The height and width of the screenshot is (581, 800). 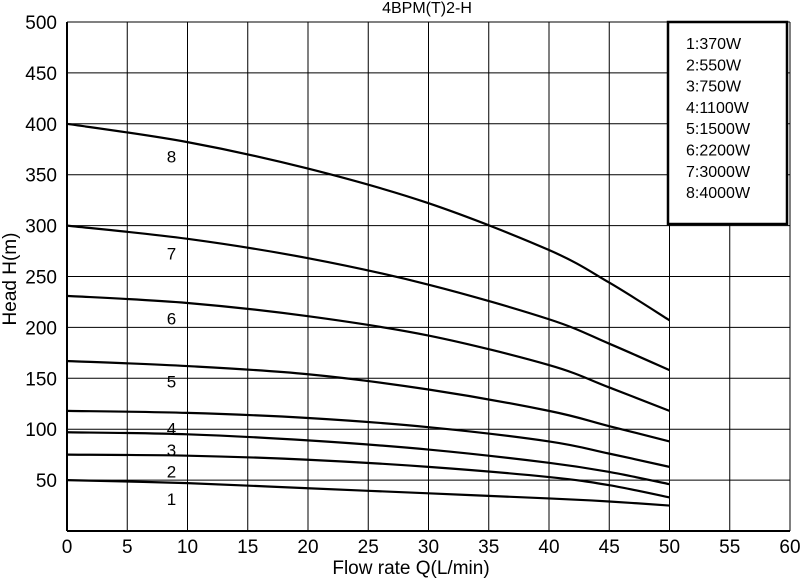 What do you see at coordinates (669, 547) in the screenshot?
I see `x-tick-label: 50` at bounding box center [669, 547].